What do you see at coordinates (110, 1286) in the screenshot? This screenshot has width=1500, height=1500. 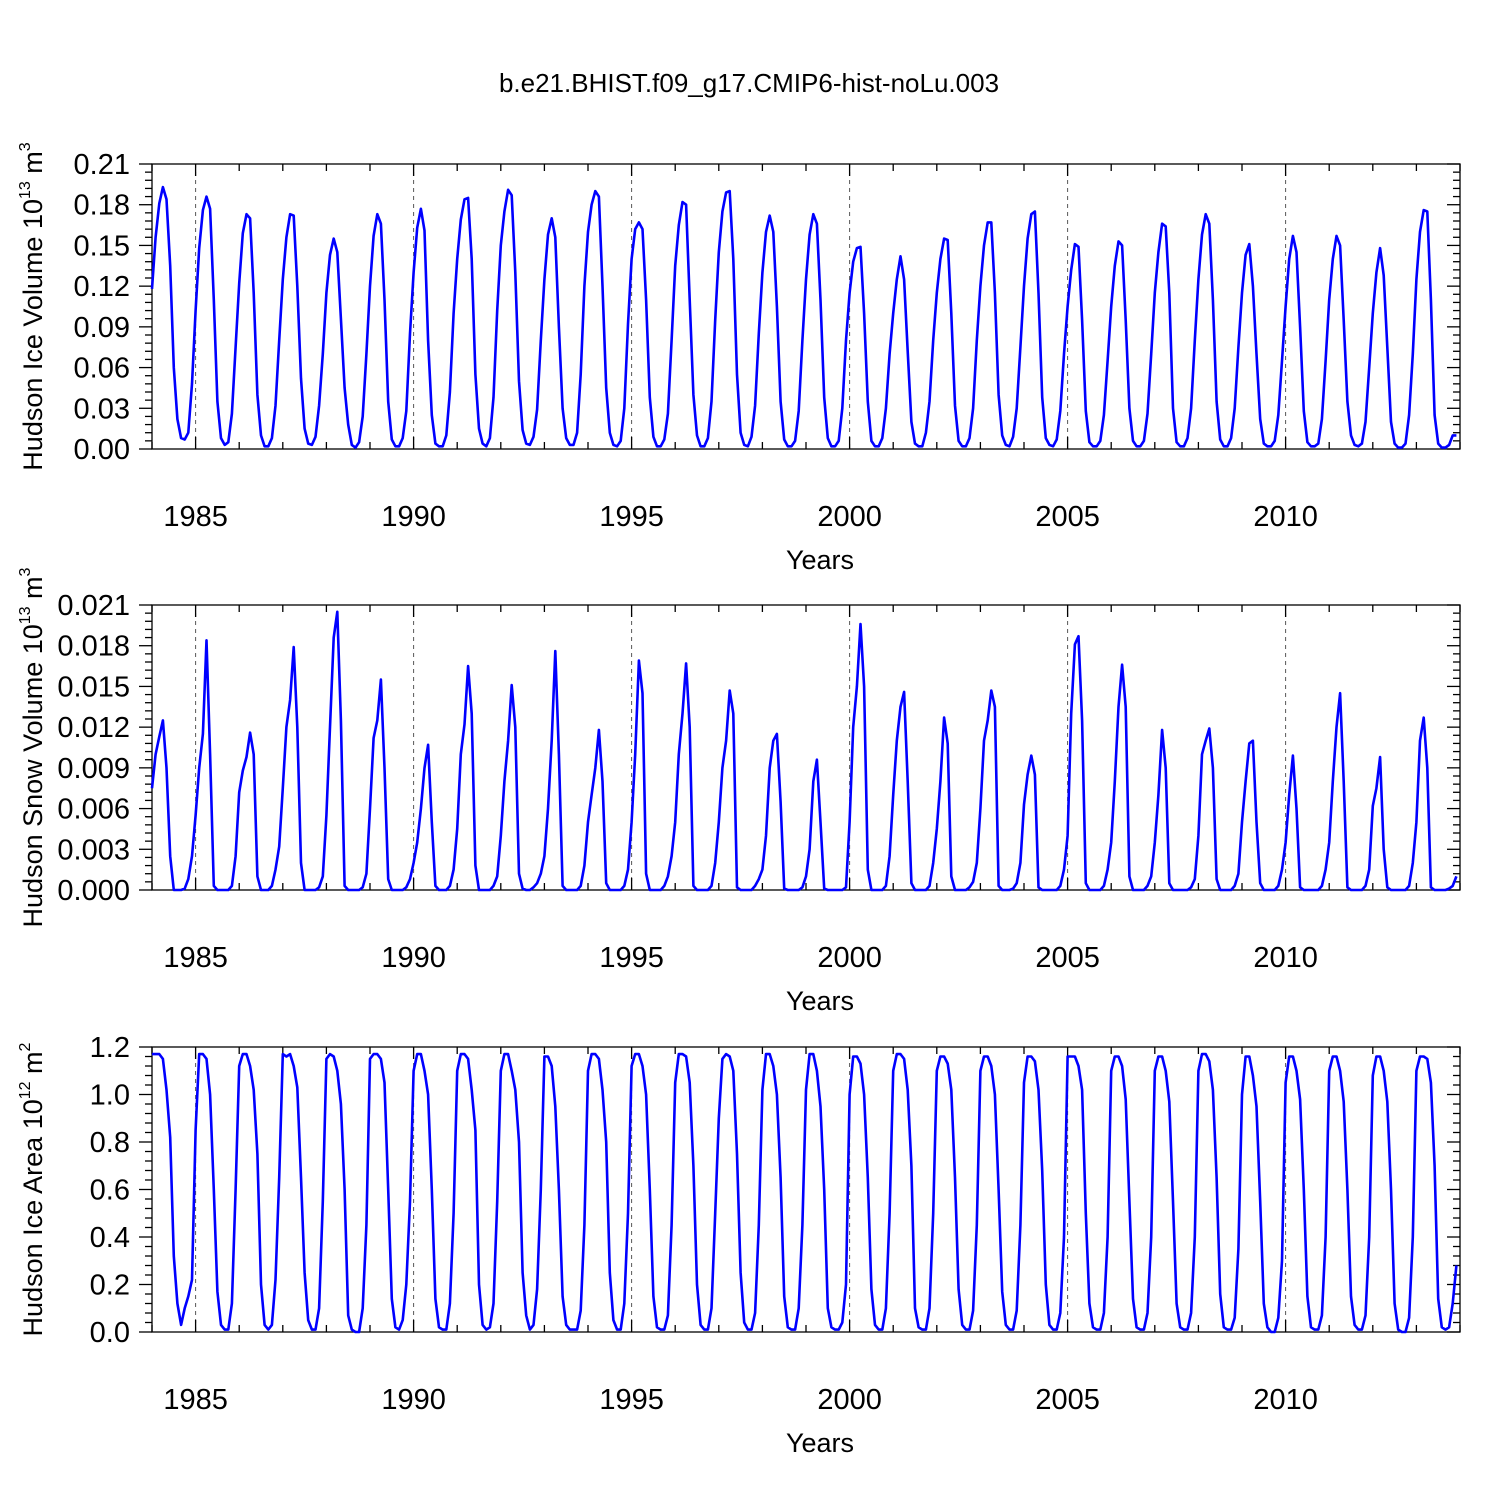 I see `y-tick-label: 0.2` at bounding box center [110, 1286].